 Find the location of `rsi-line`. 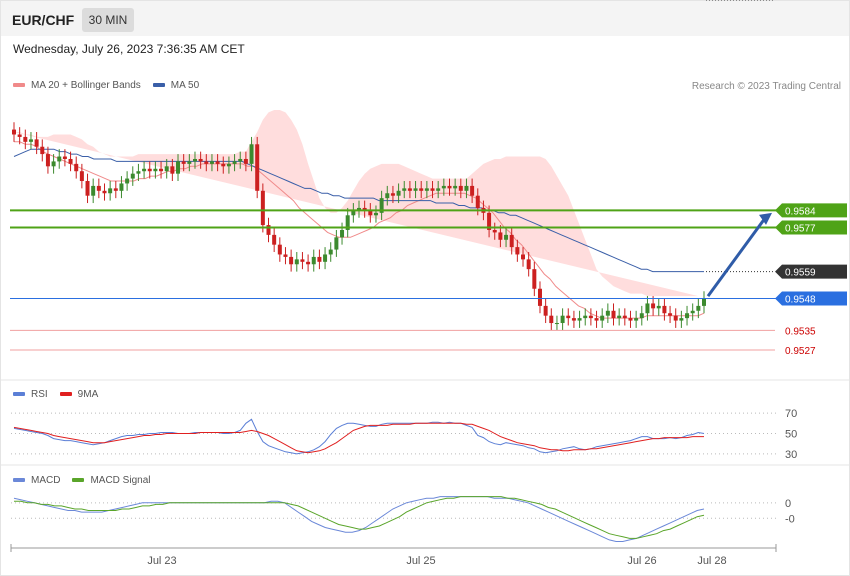

rsi-line is located at coordinates (359, 436).